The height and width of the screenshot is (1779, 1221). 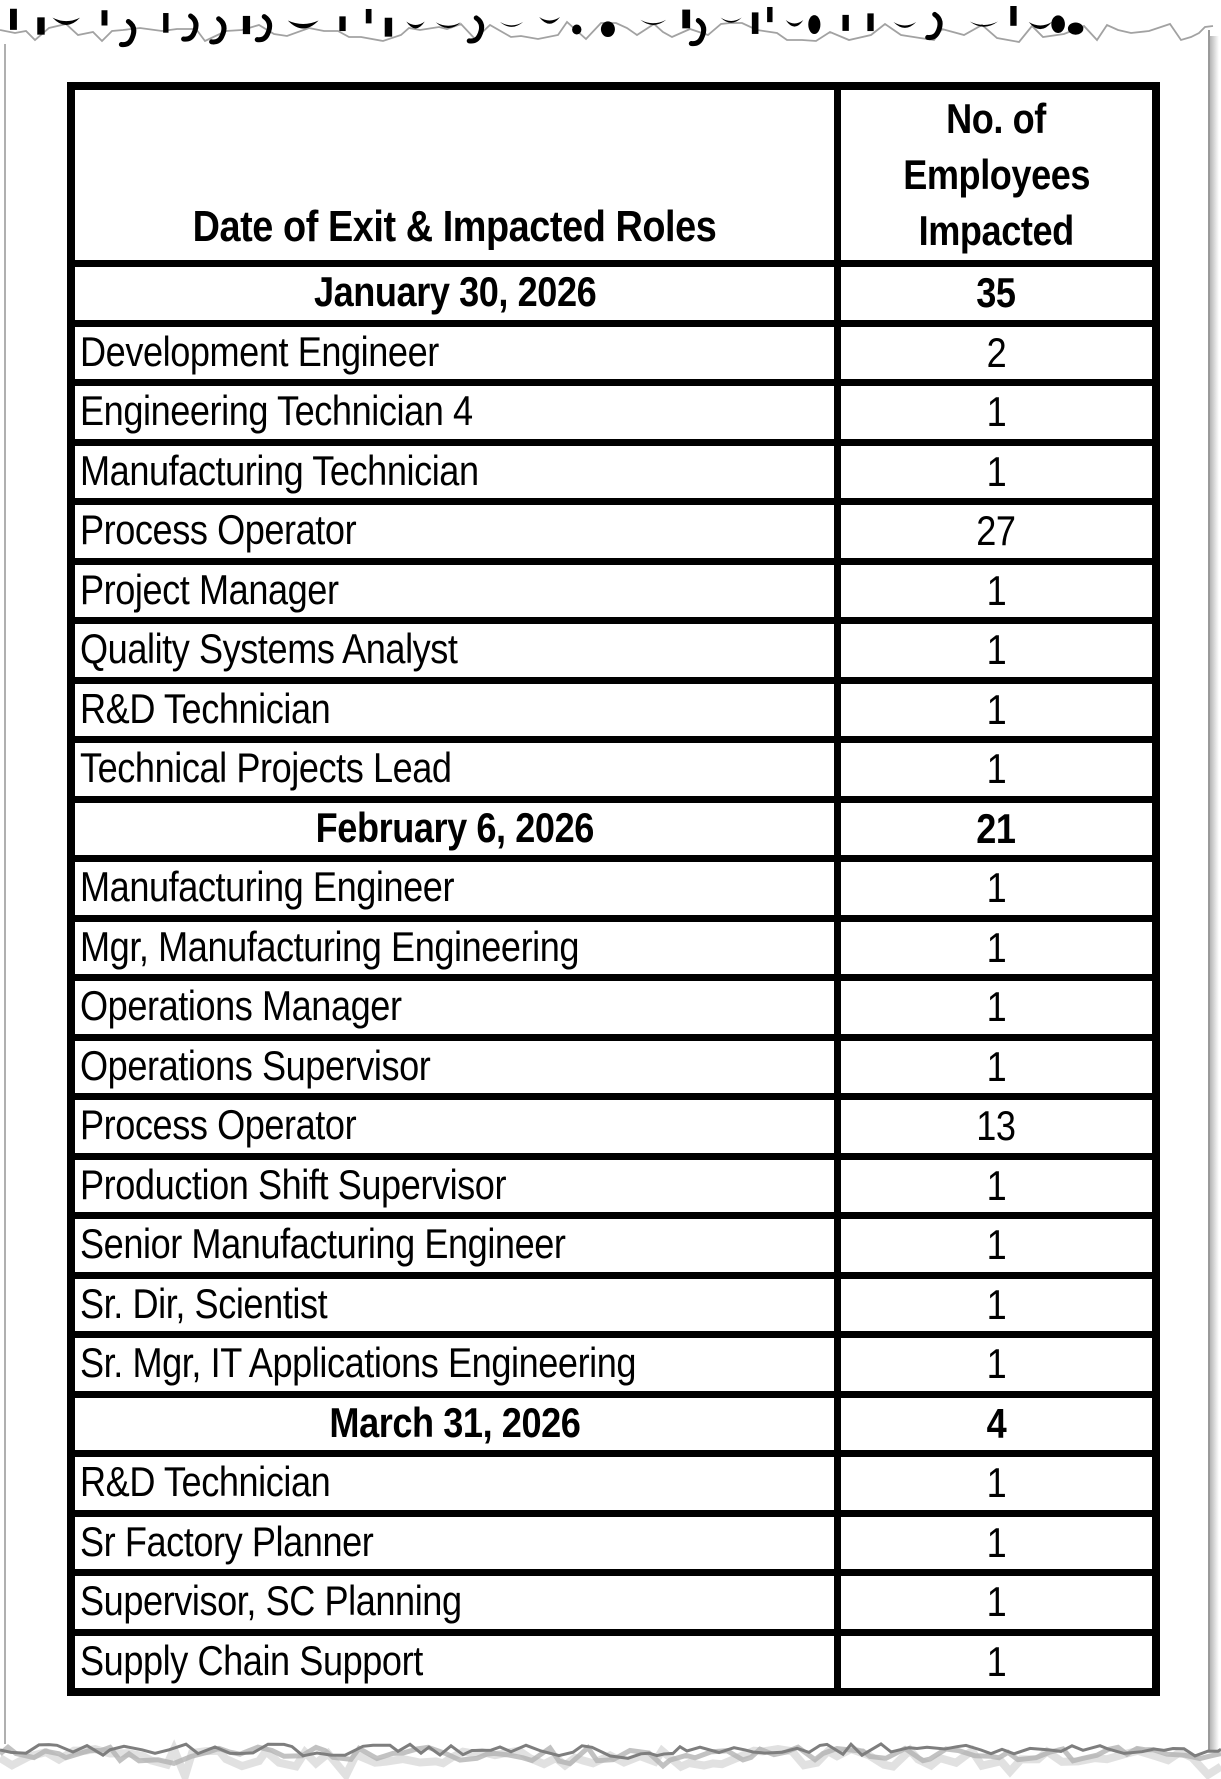 I want to click on role-cell: Operations Manager, so click(x=454, y=1007).